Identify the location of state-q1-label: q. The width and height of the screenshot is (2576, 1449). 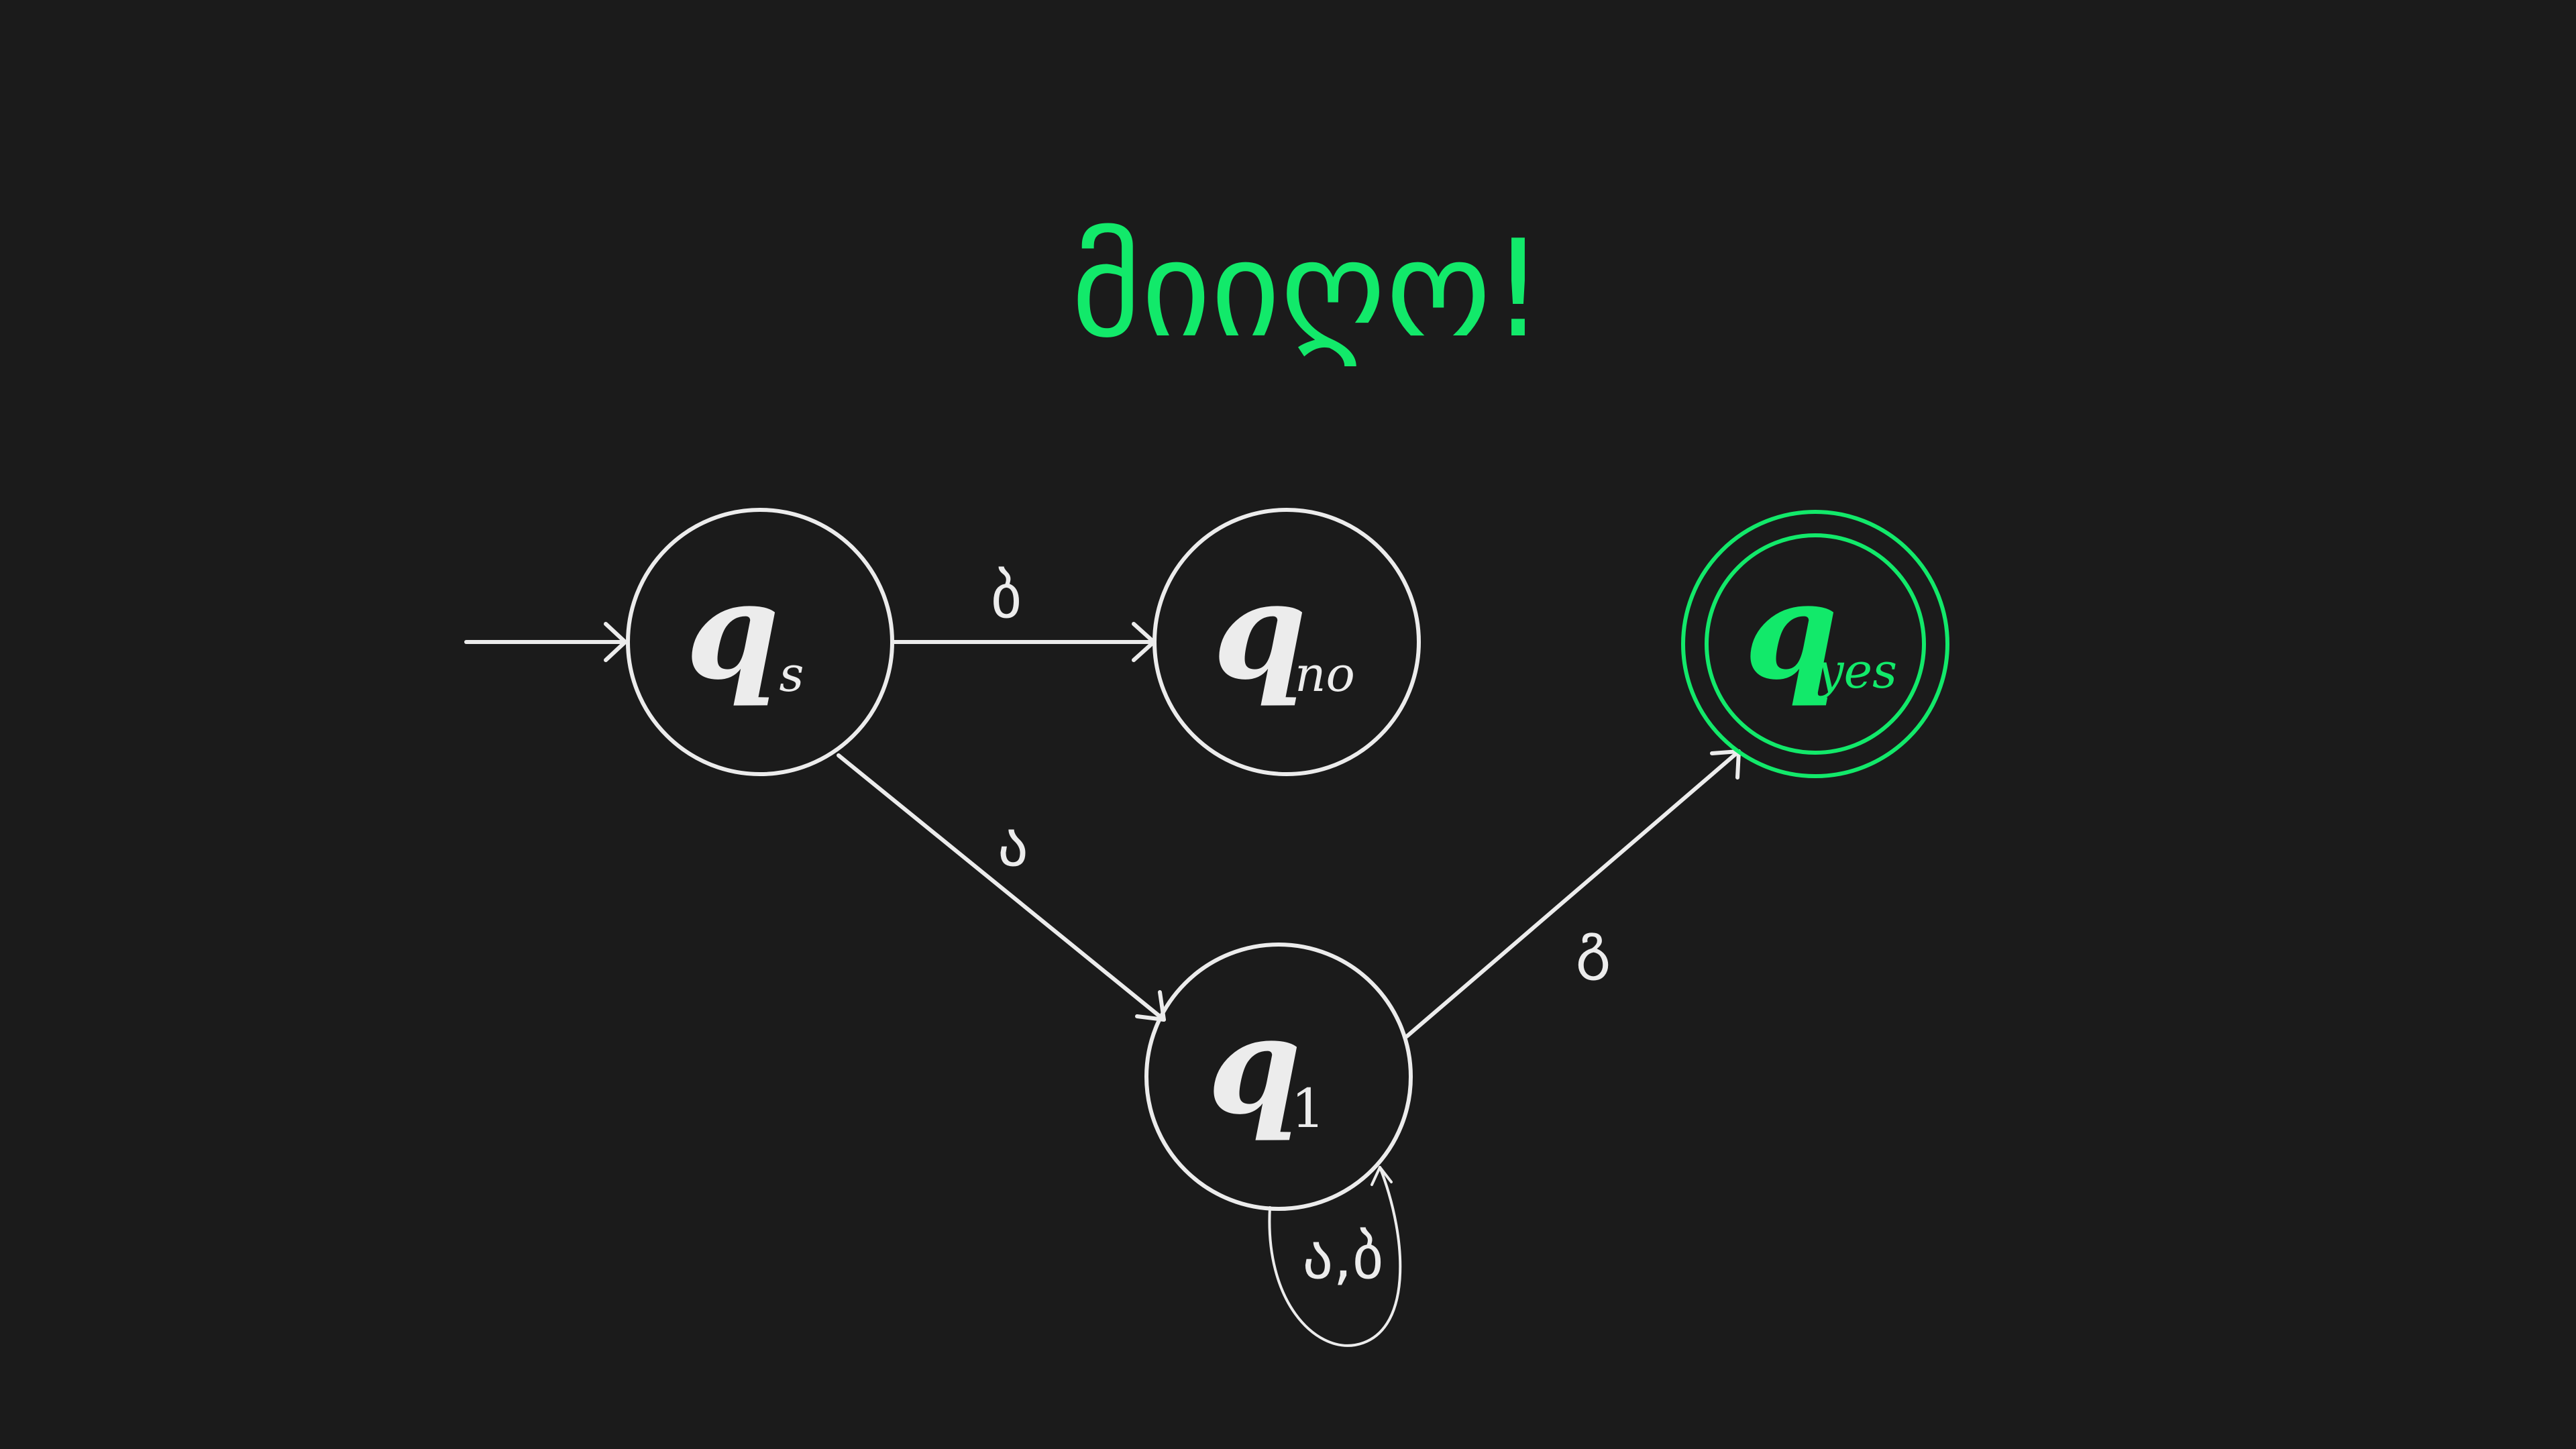
(1254, 1065).